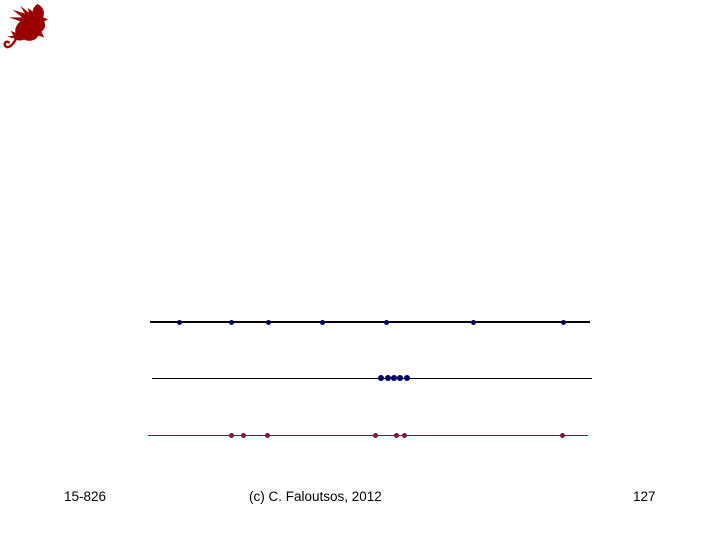  Describe the element at coordinates (370, 322) in the screenshot. I see `number-line-top` at that location.